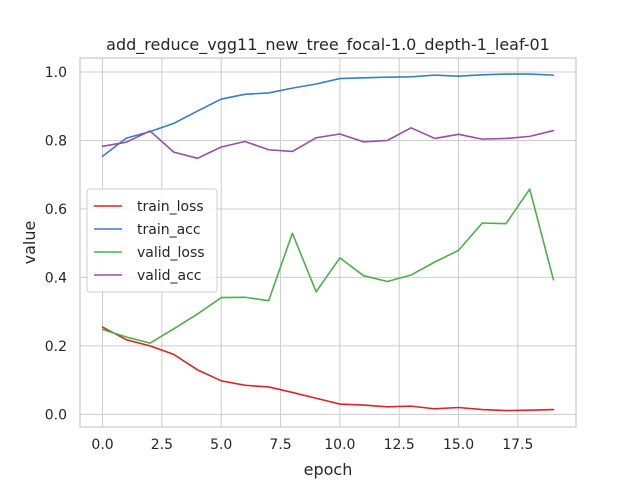 This screenshot has height=480, width=640. Describe the element at coordinates (312, 445) in the screenshot. I see `x-axis: 0.0 2.5 5.0 7.5 10.0 12.5 15.0 17.5` at that location.